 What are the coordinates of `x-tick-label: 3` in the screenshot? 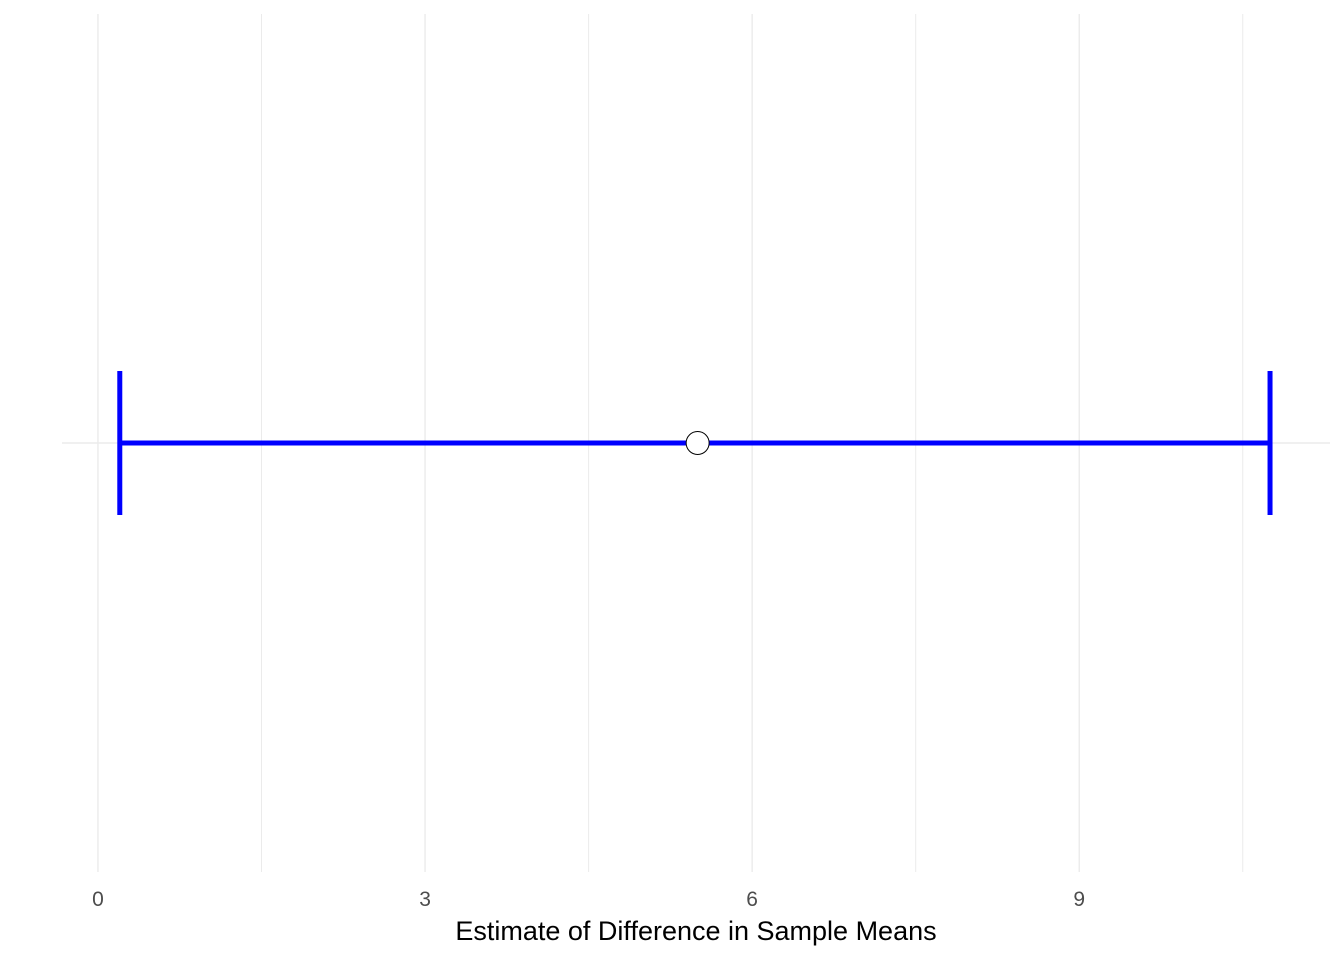 It's located at (425, 899).